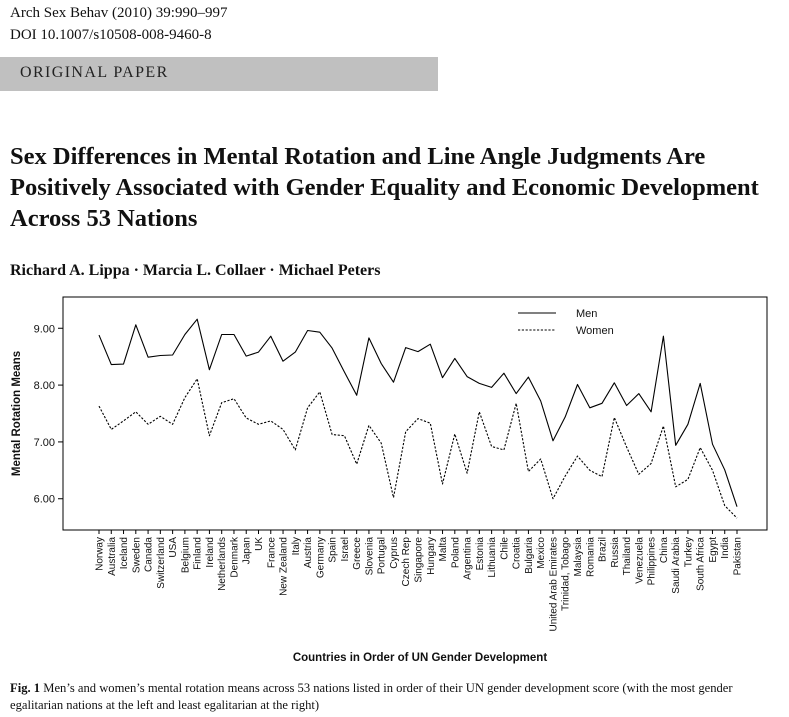 The image size is (789, 717). What do you see at coordinates (119, 13) in the screenshot?
I see `journal-citation: Arch Sex Behav (2010) 39:990–997` at bounding box center [119, 13].